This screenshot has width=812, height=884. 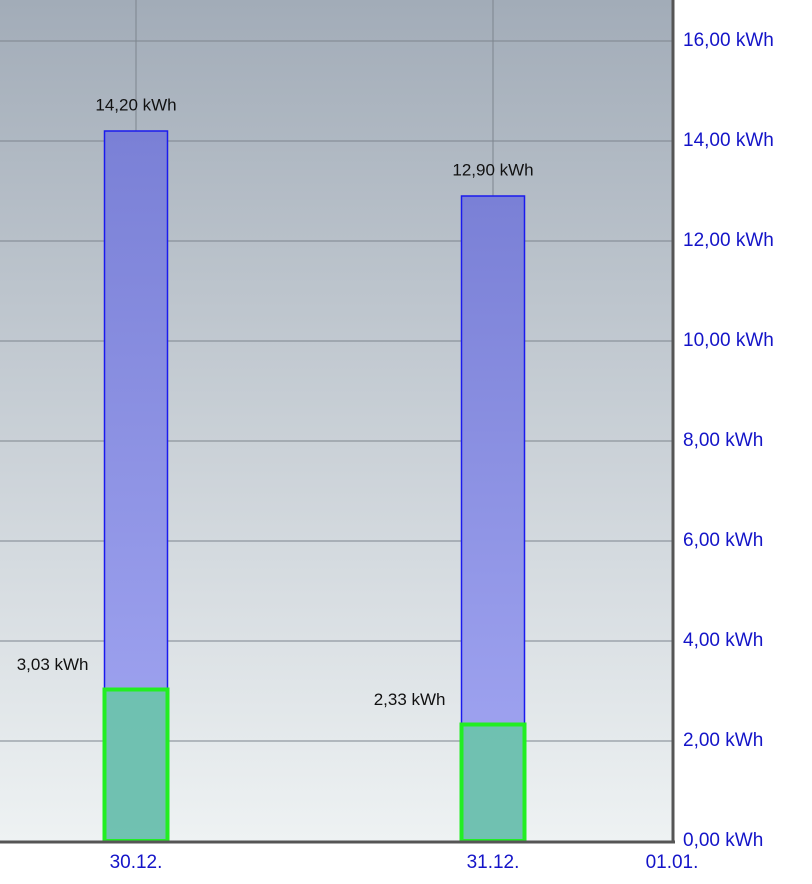 I want to click on y-tick-label: 8,00 kWh, so click(x=723, y=440).